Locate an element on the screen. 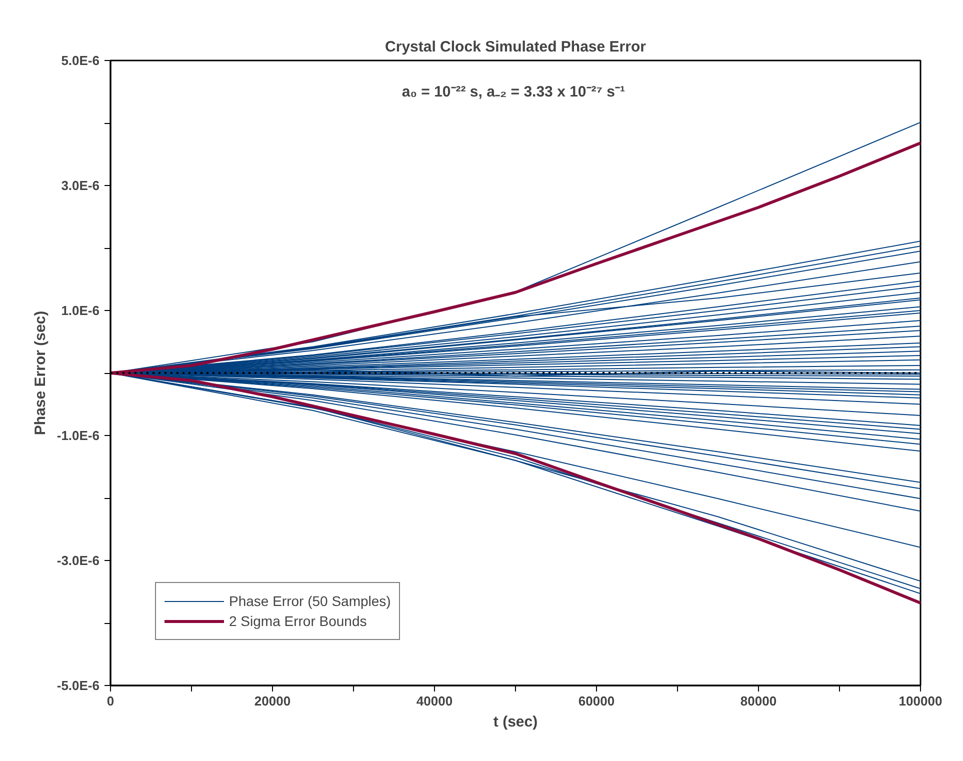  y-axis-title: Phase Error (sec) is located at coordinates (40, 373).